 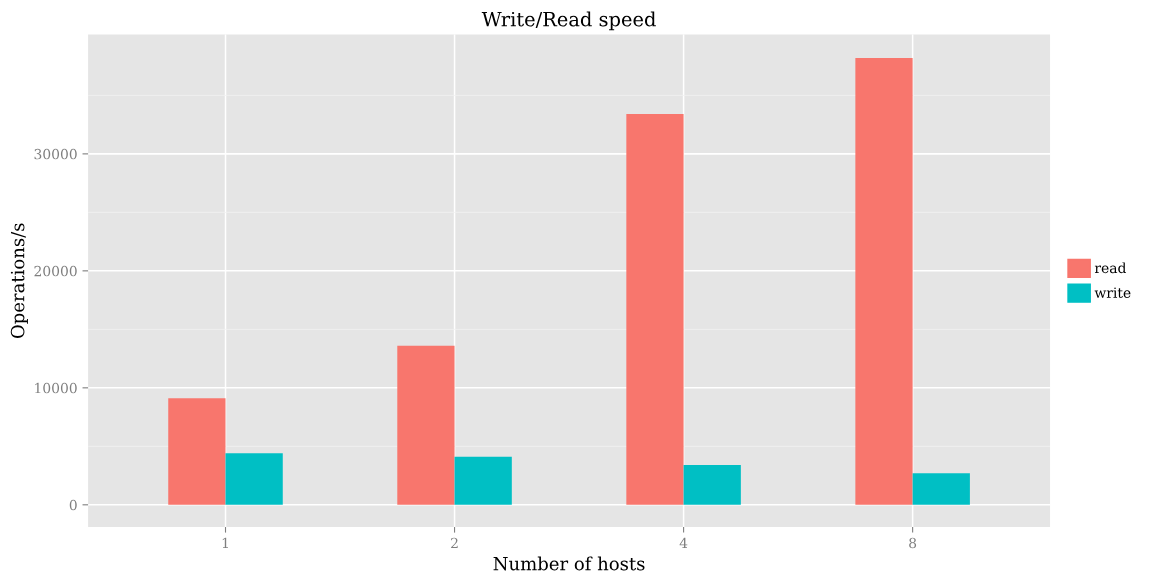 I want to click on legend-label: read, so click(x=1110, y=268).